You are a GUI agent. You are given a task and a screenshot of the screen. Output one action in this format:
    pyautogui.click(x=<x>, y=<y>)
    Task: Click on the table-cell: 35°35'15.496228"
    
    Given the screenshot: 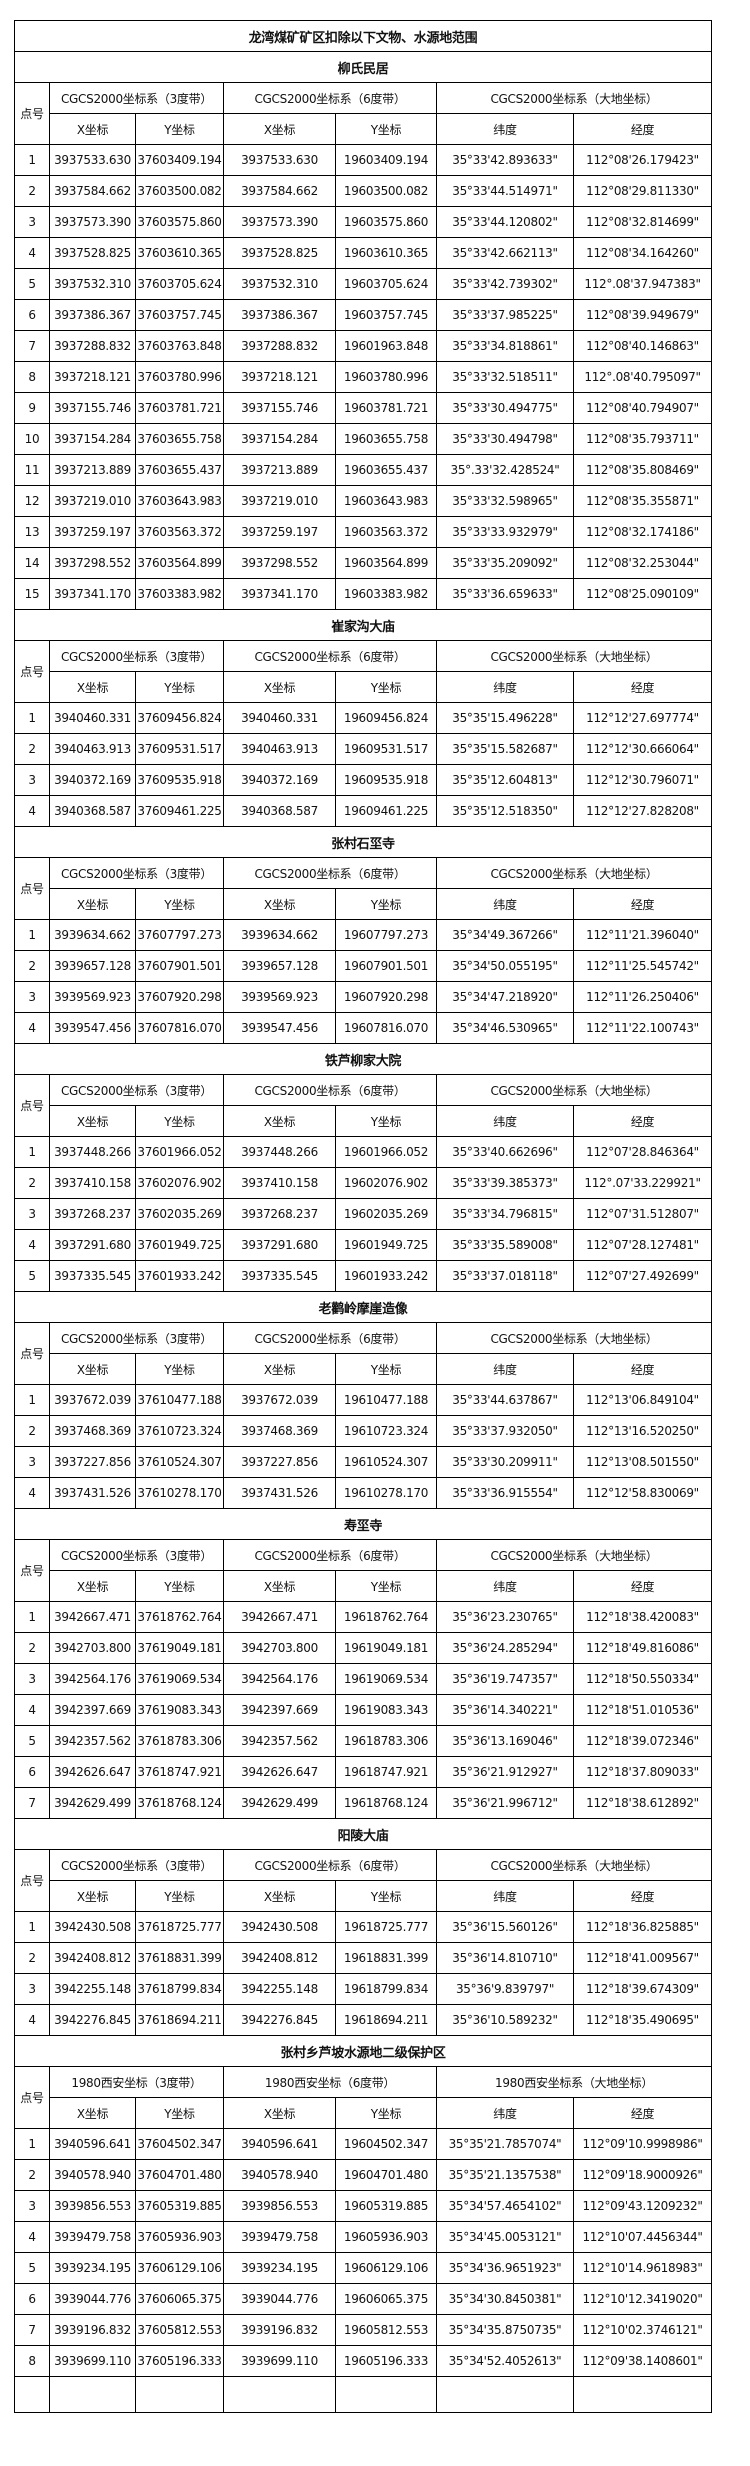 What is the action you would take?
    pyautogui.click(x=505, y=718)
    